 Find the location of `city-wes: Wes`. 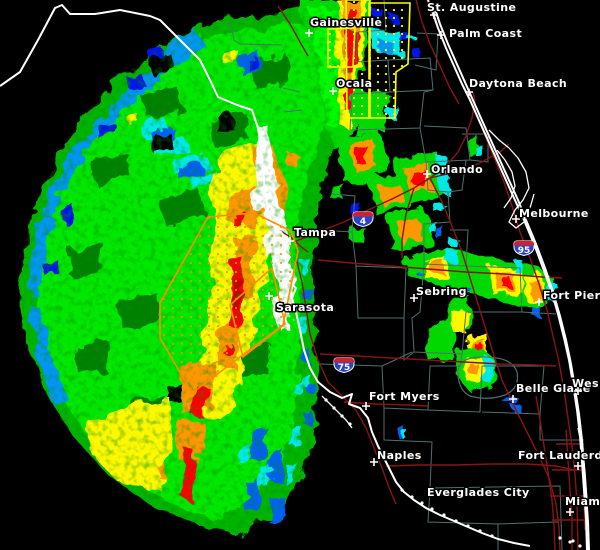

city-wes: Wes is located at coordinates (585, 384).